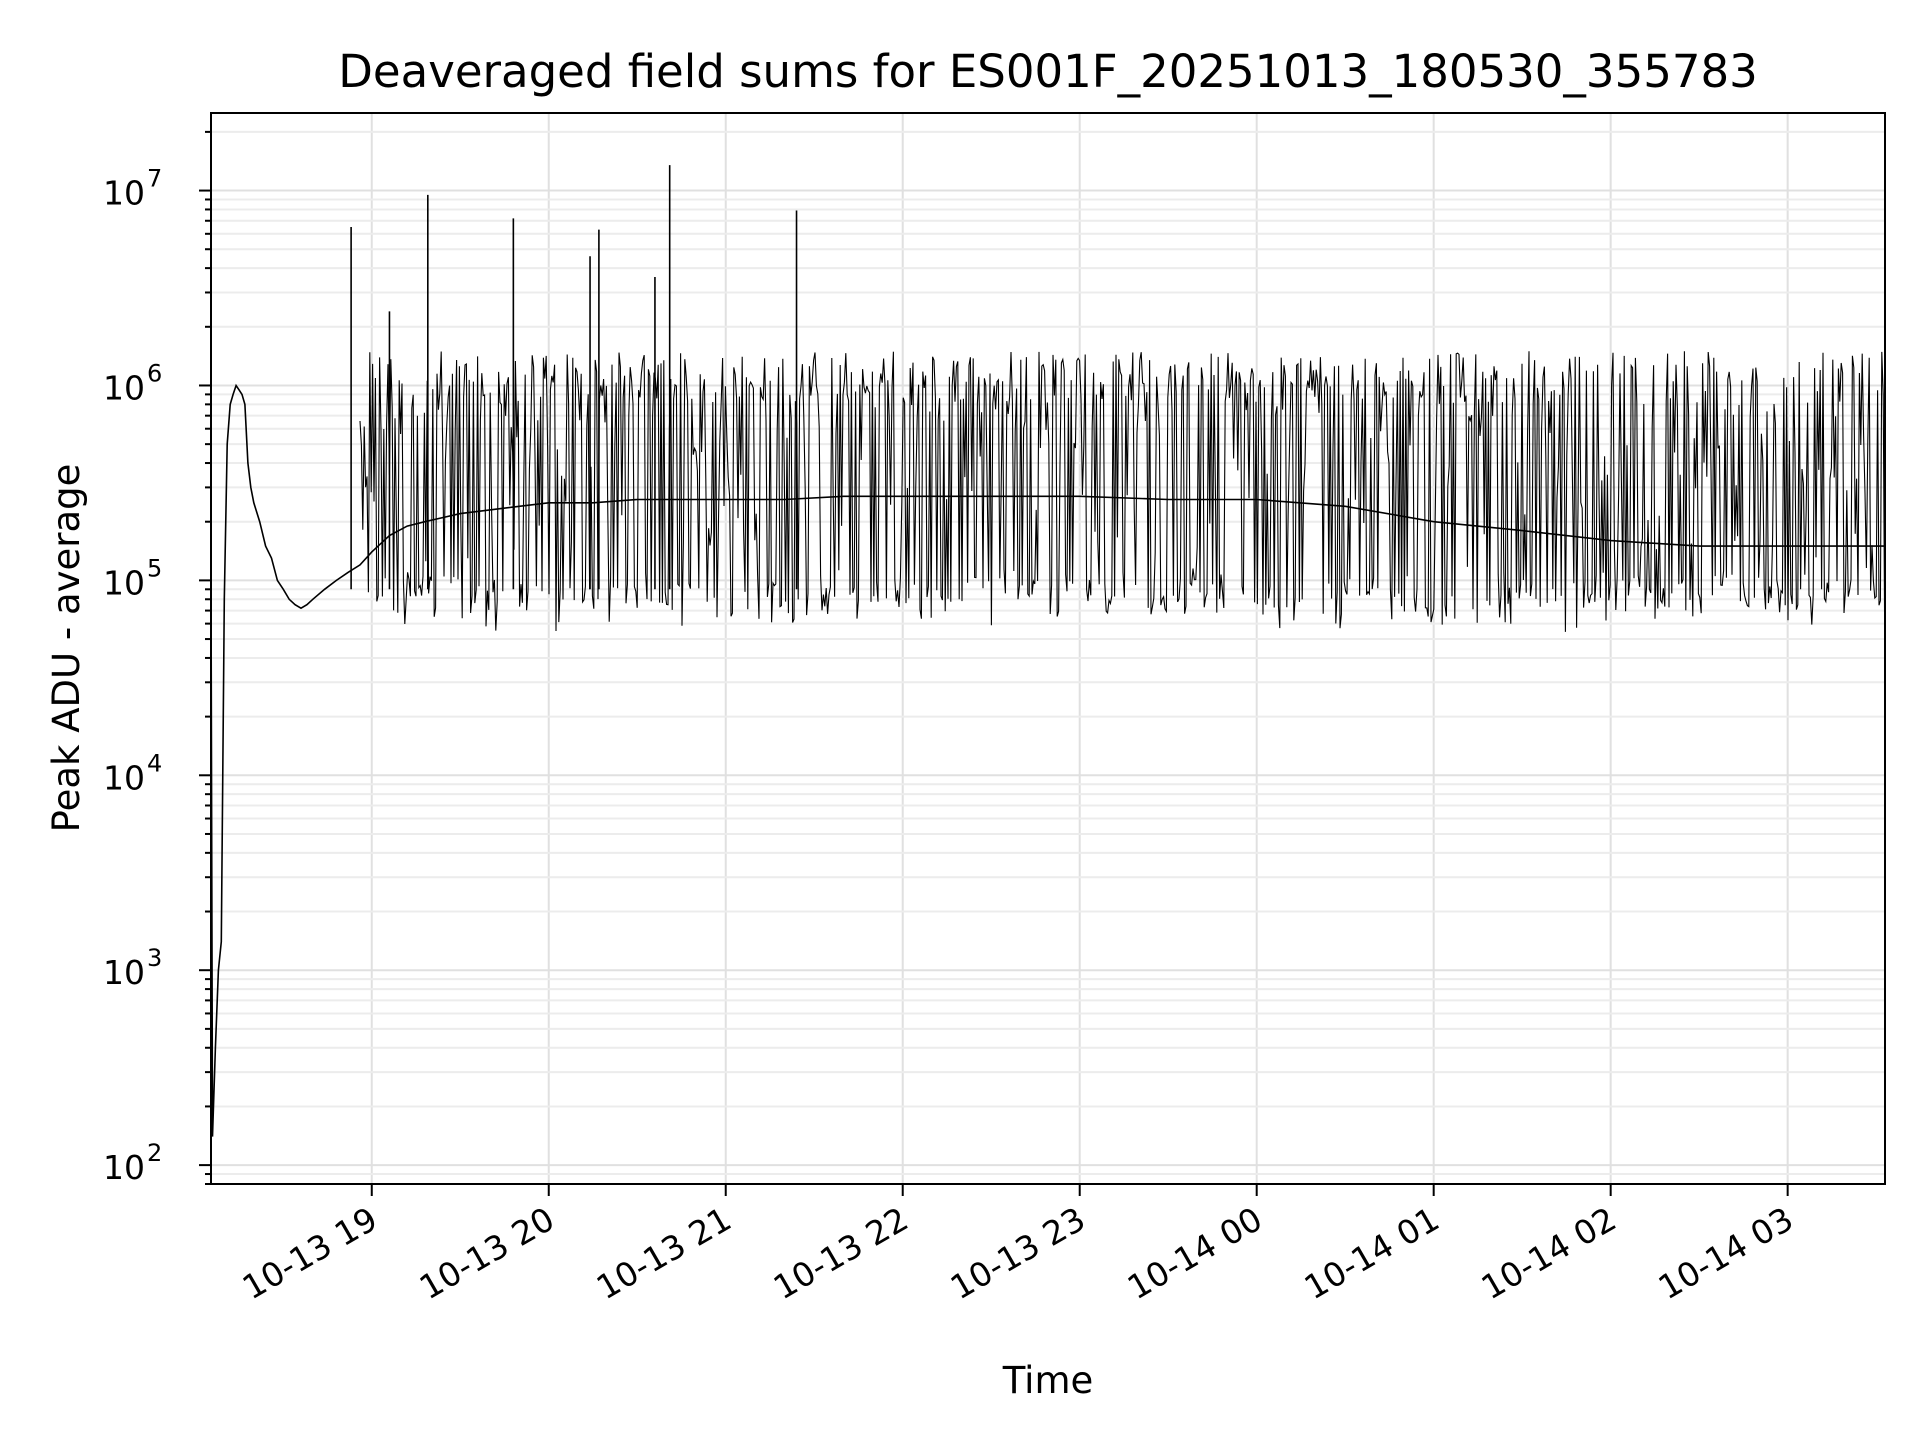  Describe the element at coordinates (154, 179) in the screenshot. I see `y-tick-exponent: 7` at that location.